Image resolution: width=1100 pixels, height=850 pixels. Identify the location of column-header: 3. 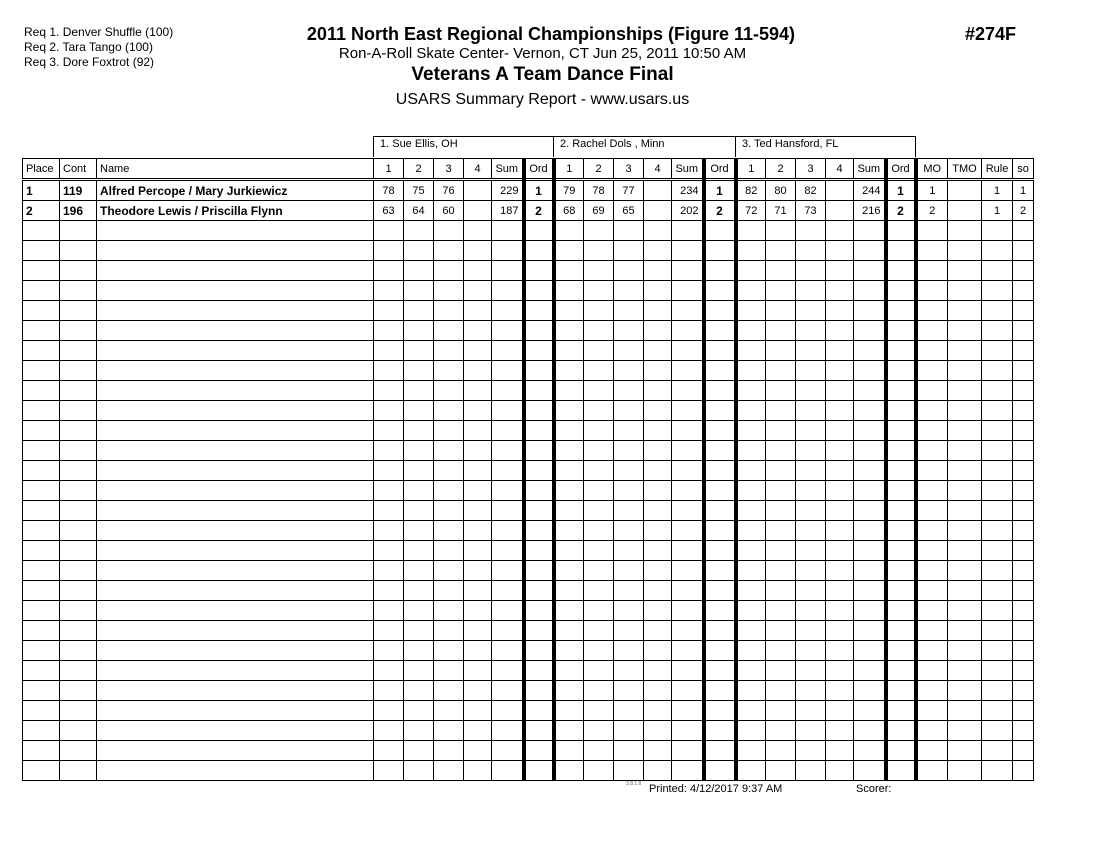
(810, 169).